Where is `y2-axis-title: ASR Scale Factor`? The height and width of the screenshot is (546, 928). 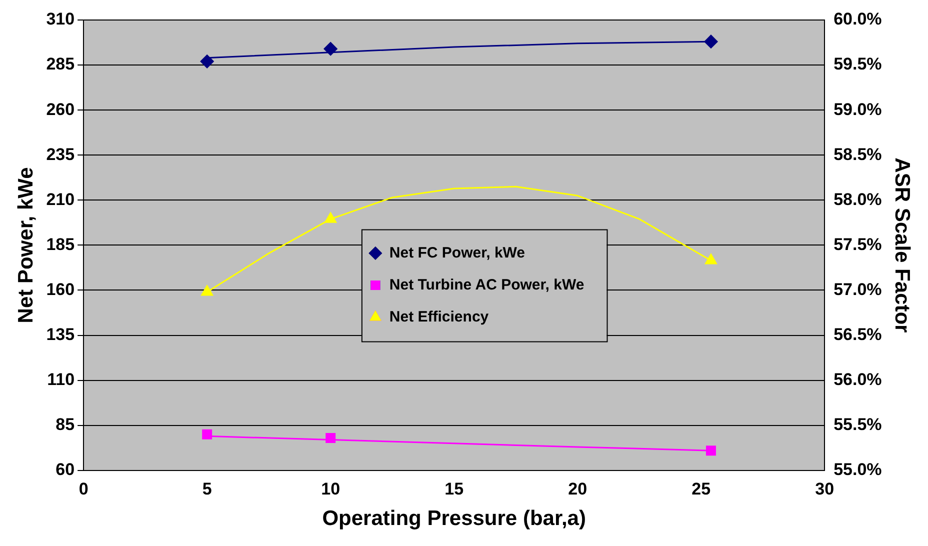 y2-axis-title: ASR Scale Factor is located at coordinates (902, 245).